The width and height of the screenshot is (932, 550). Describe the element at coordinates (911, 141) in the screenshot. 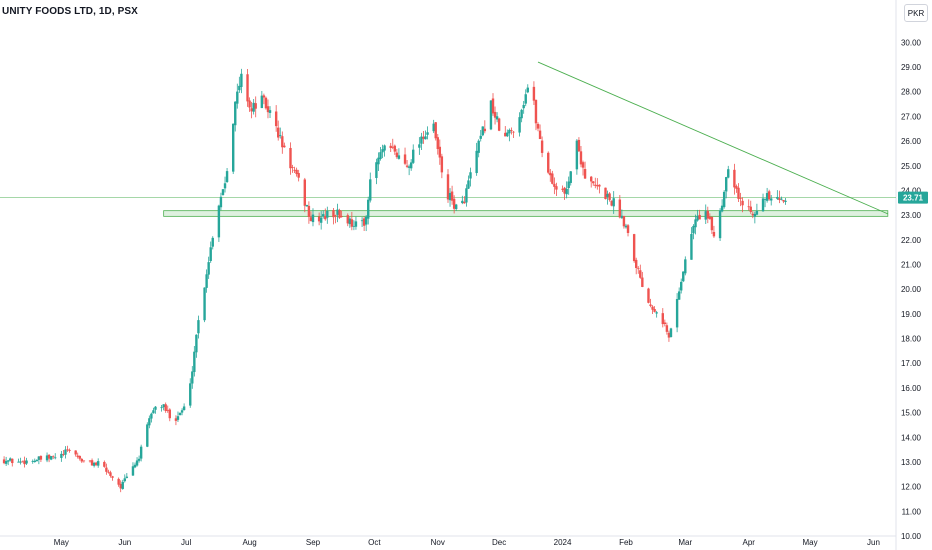

I see `y-tick-label: 26.00` at that location.